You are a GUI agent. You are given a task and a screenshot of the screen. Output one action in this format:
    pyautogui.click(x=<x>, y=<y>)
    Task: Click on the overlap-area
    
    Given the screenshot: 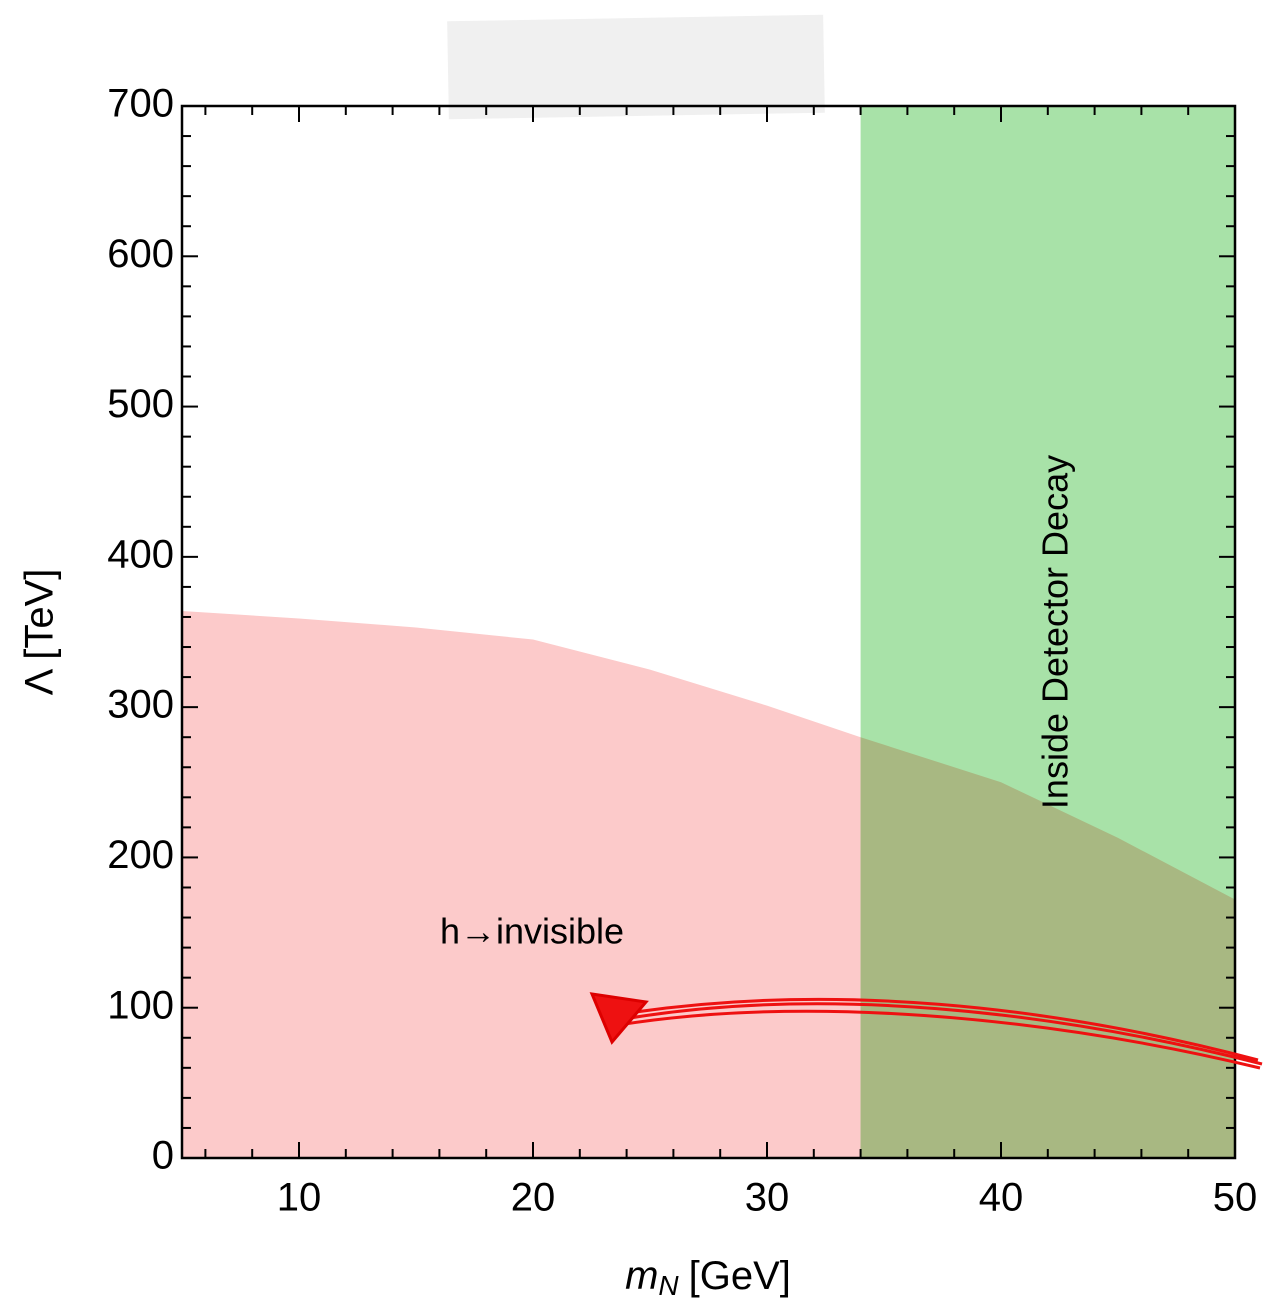 What is the action you would take?
    pyautogui.click(x=1047, y=947)
    